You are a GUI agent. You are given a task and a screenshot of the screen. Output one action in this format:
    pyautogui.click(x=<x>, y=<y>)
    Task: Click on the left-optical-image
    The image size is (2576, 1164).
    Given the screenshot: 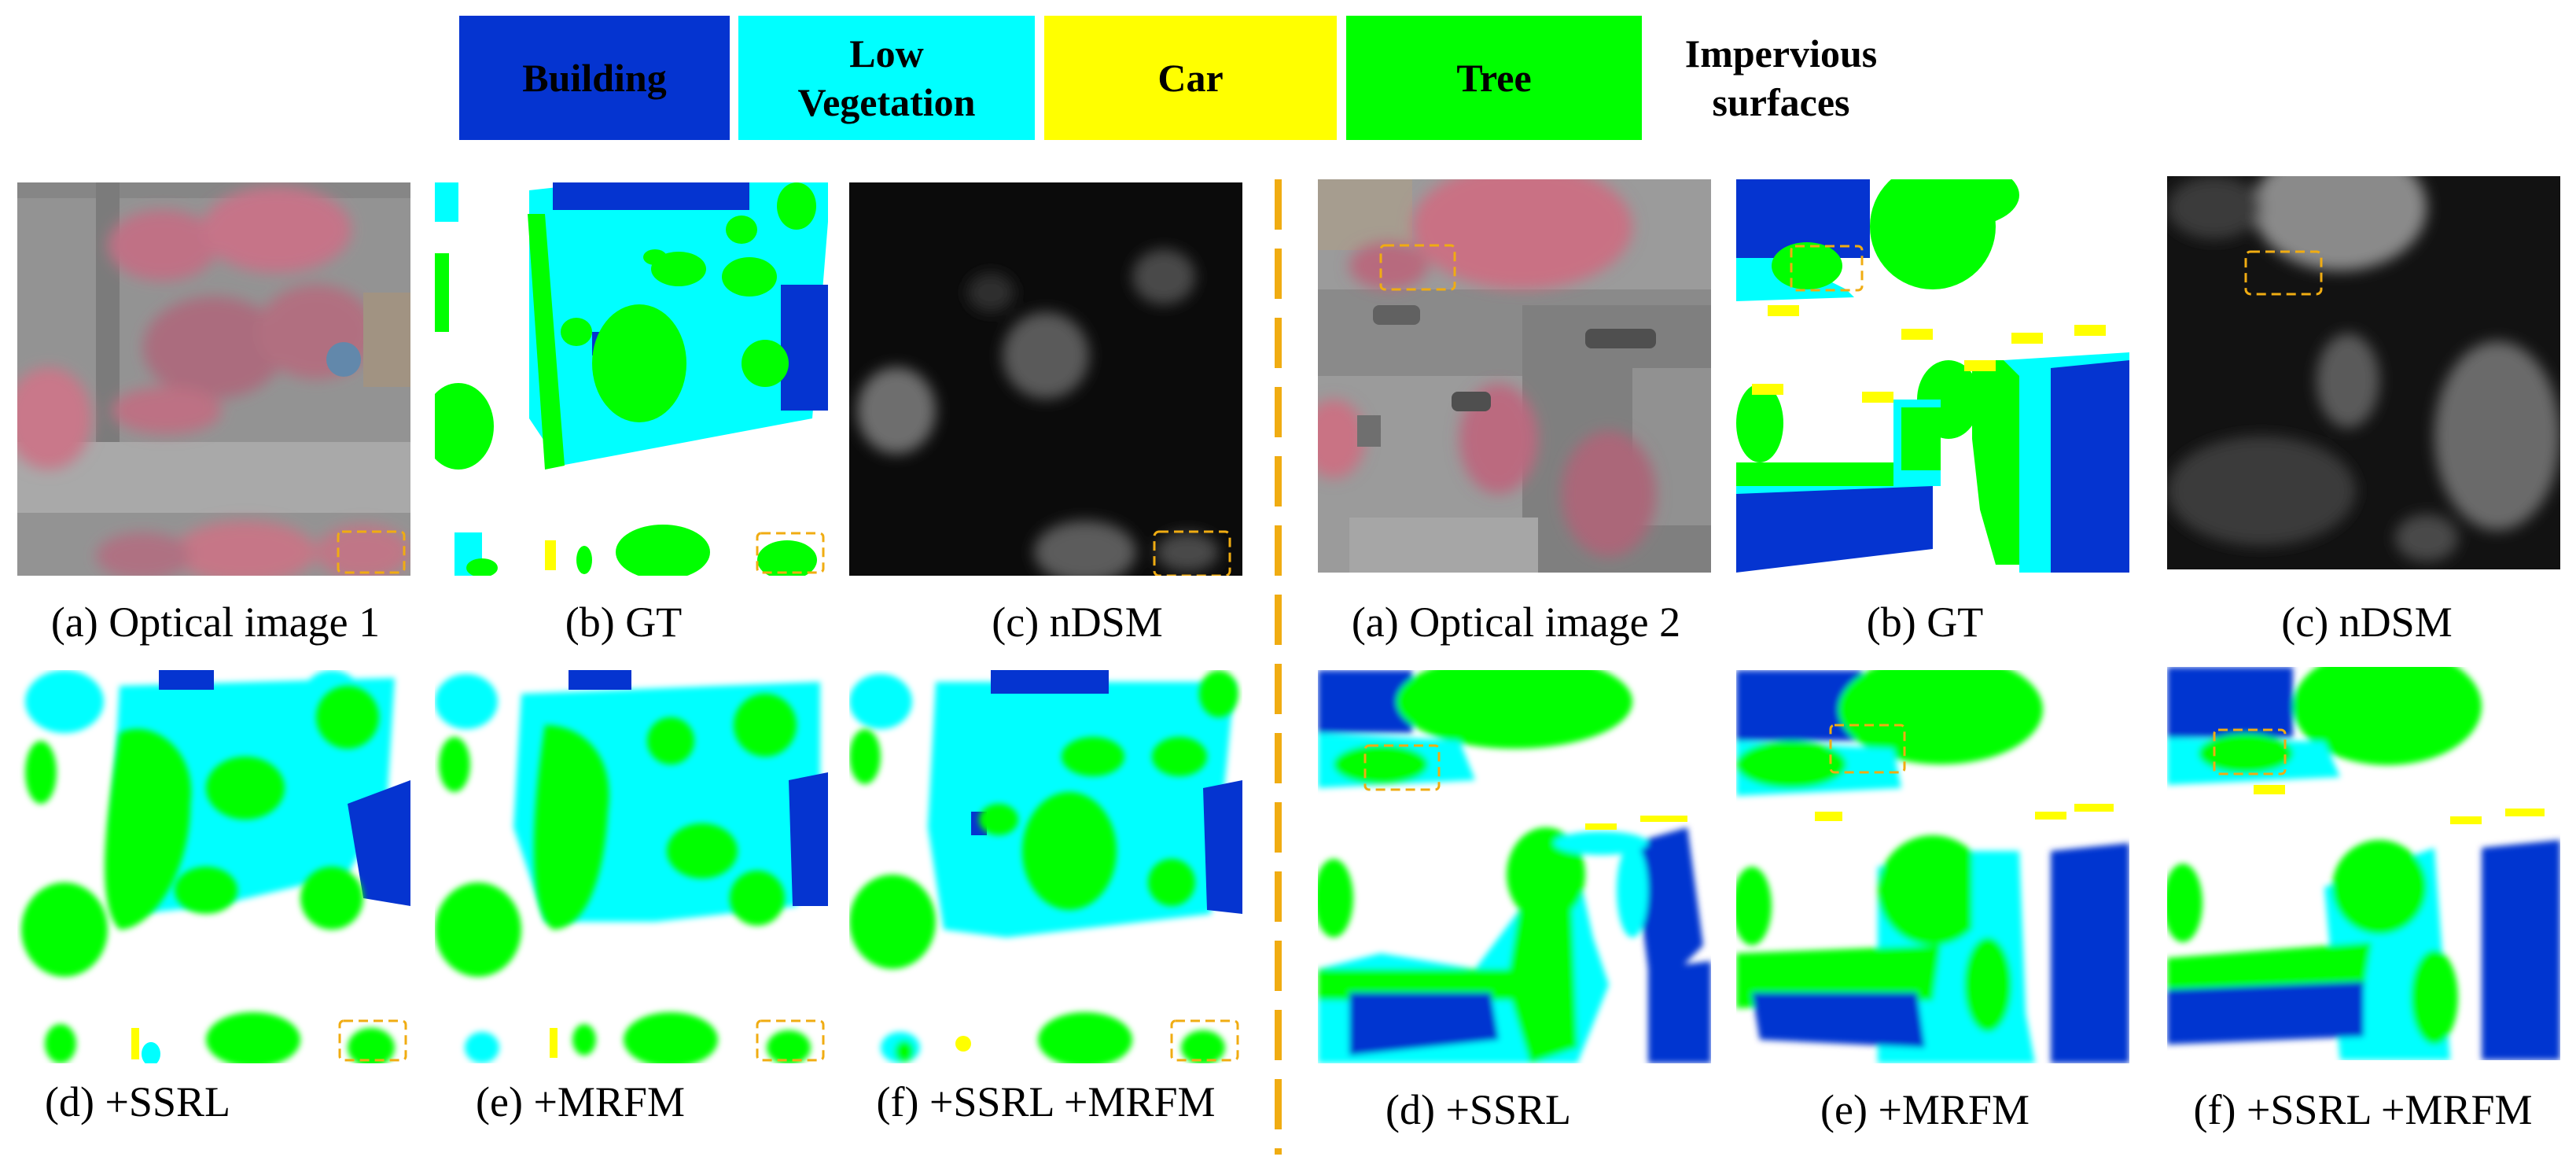 What is the action you would take?
    pyautogui.click(x=214, y=379)
    